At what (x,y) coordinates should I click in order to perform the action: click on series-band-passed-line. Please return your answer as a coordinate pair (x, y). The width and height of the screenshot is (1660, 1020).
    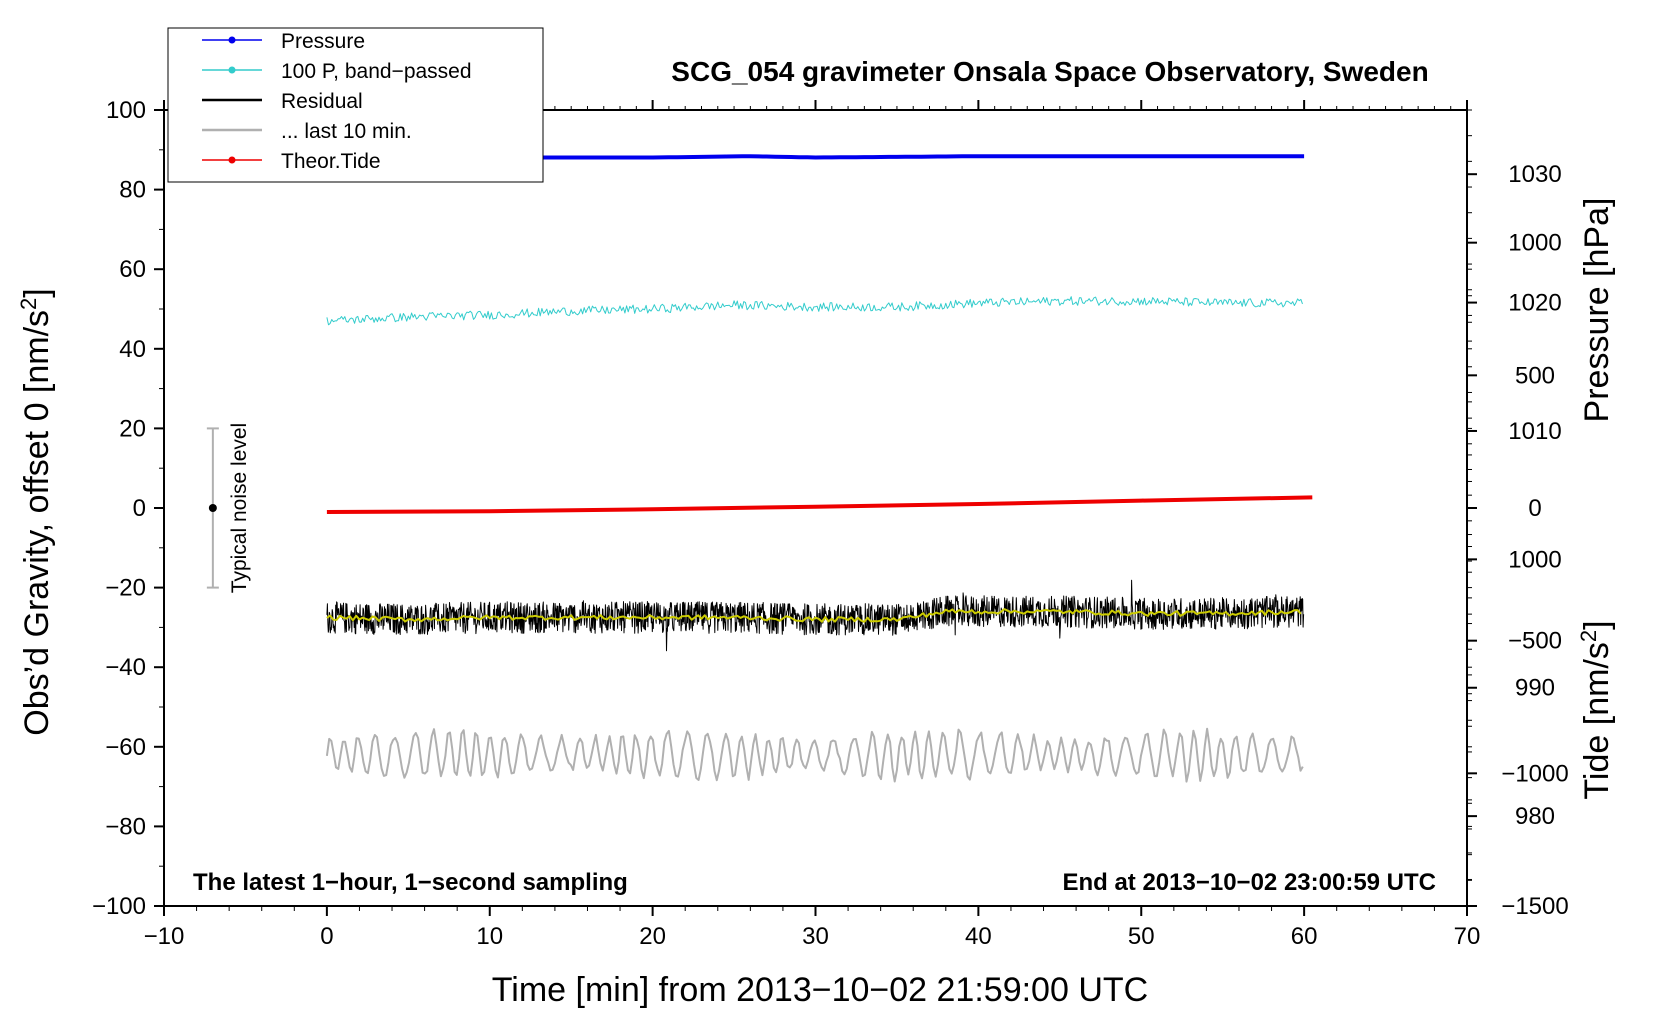
    Looking at the image, I should click on (814, 311).